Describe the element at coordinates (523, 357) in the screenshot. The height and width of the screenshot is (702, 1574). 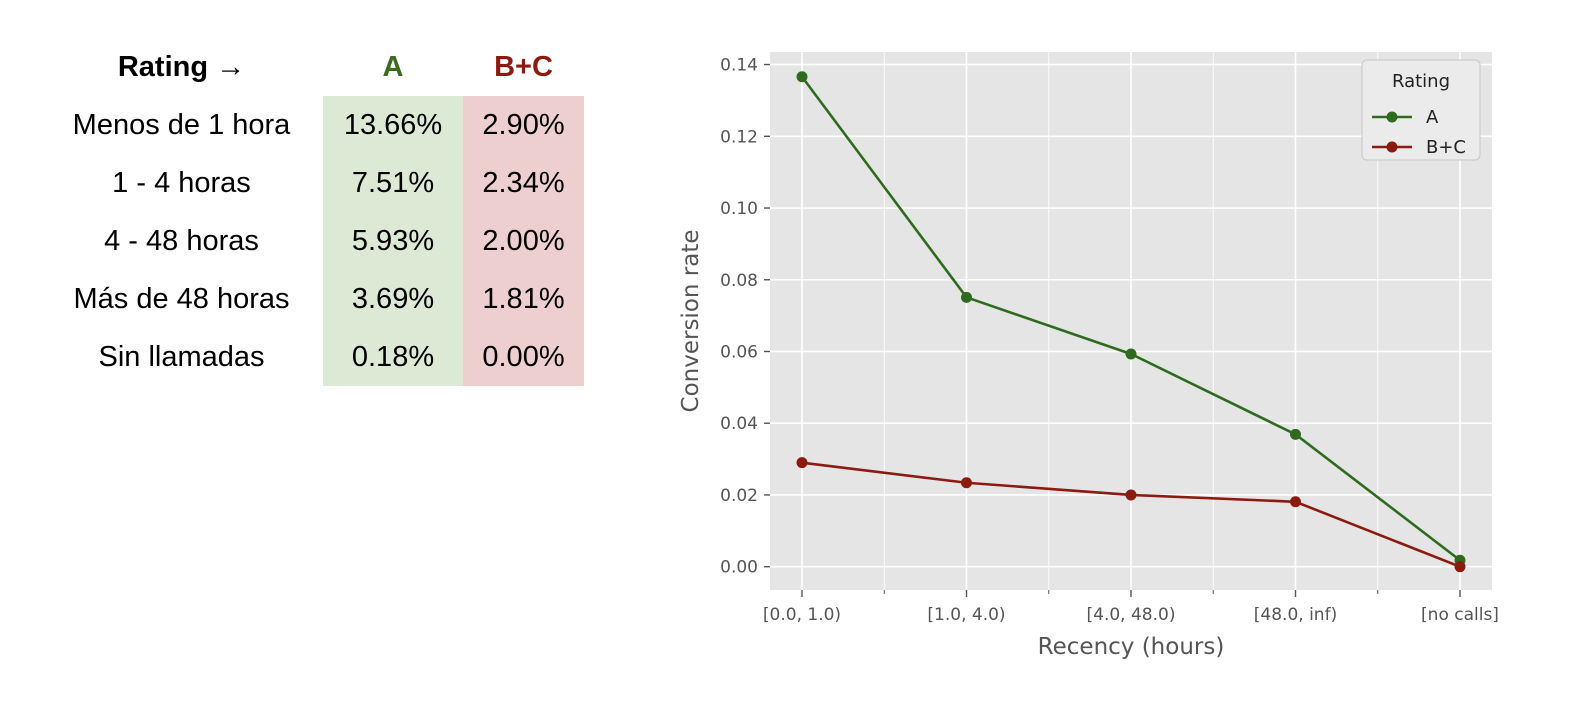
I see `cell-bc: 0.00%` at that location.